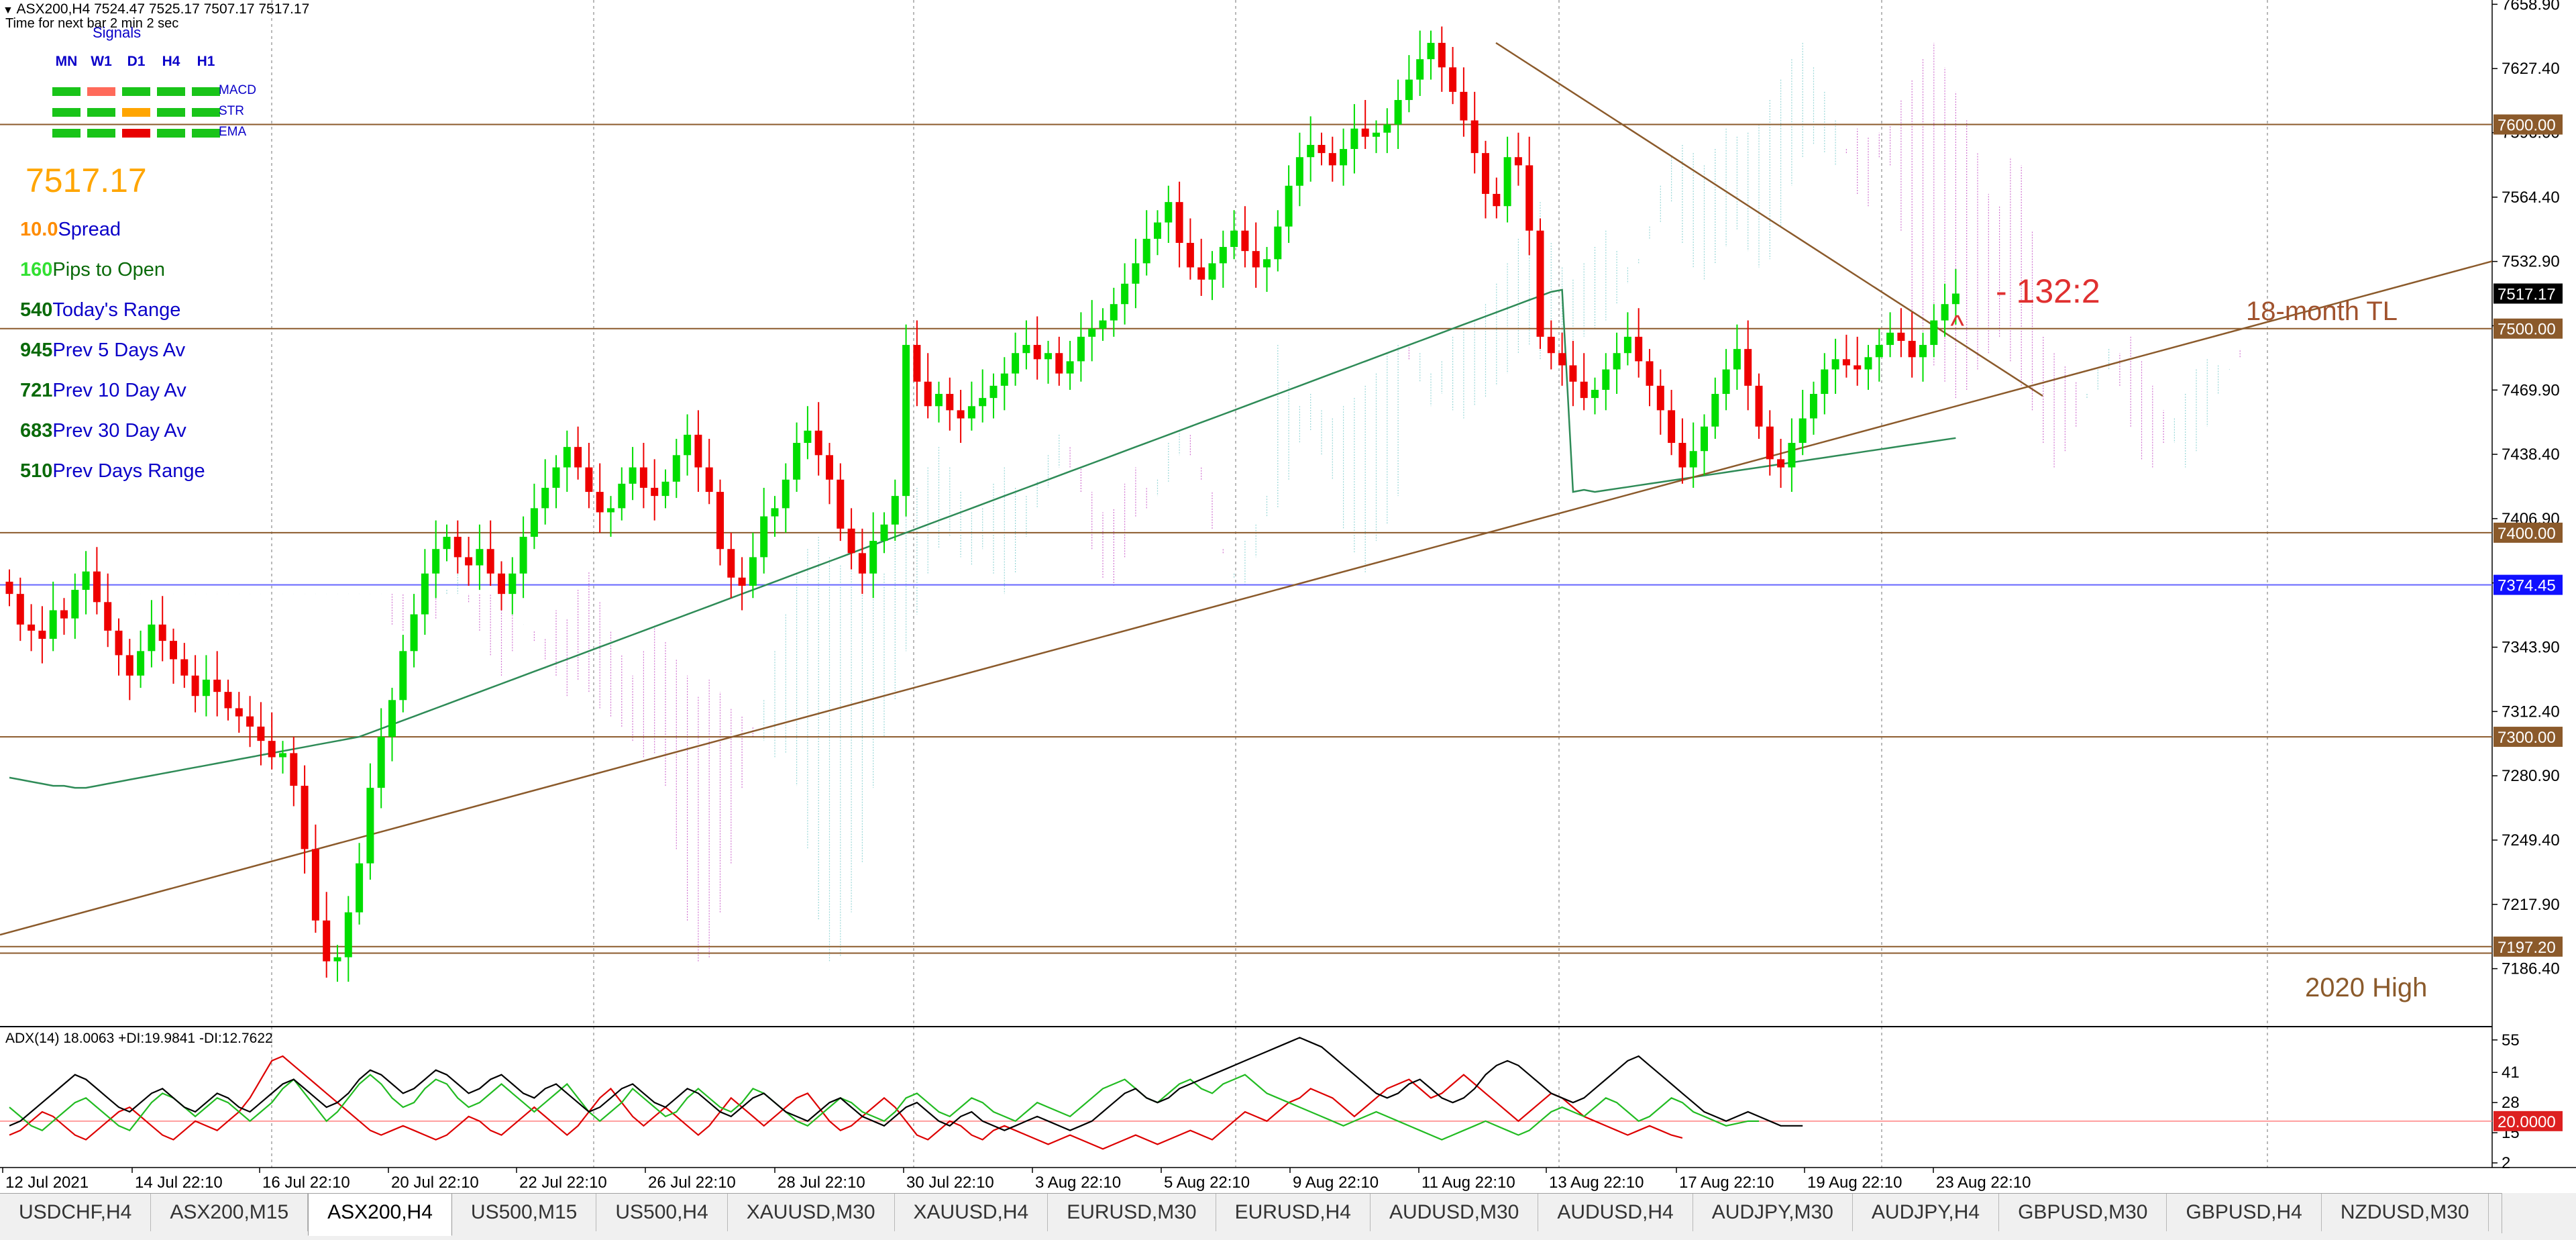 The width and height of the screenshot is (2576, 1240). Describe the element at coordinates (1926, 1212) in the screenshot. I see `chart-tab: AUDJPY,H4` at that location.